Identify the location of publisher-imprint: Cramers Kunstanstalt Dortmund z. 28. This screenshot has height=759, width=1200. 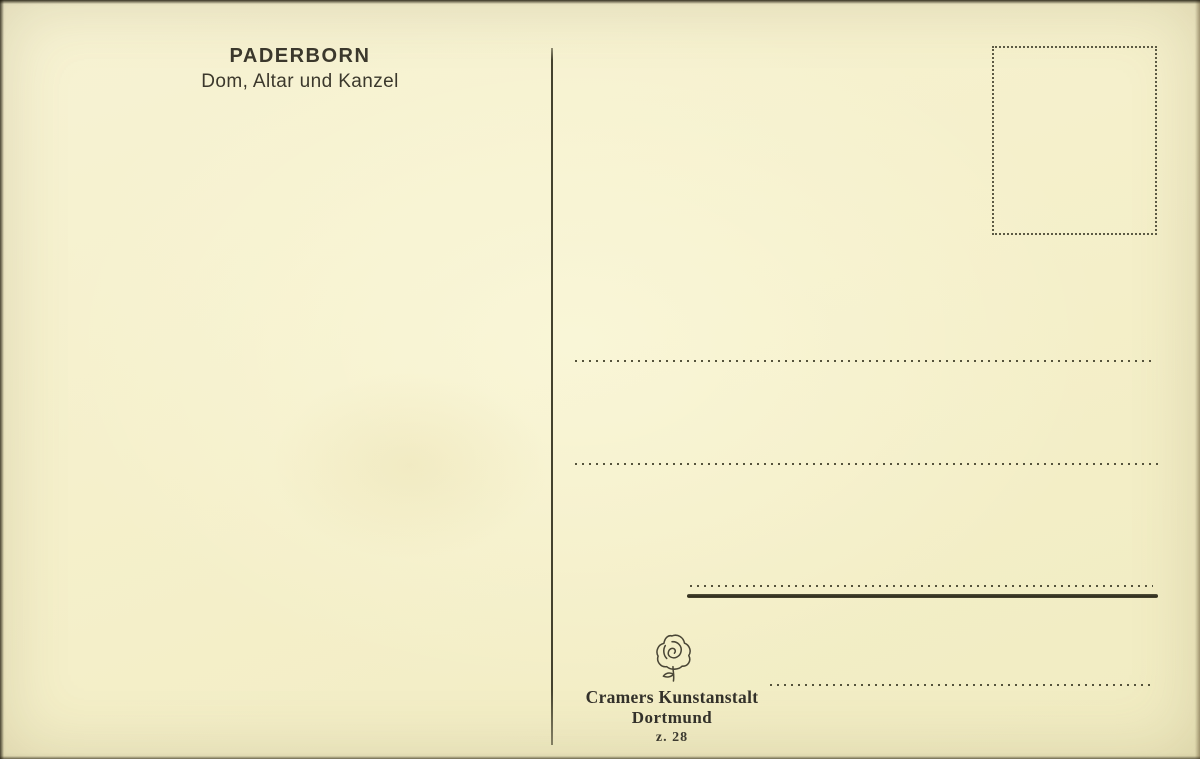
(672, 689).